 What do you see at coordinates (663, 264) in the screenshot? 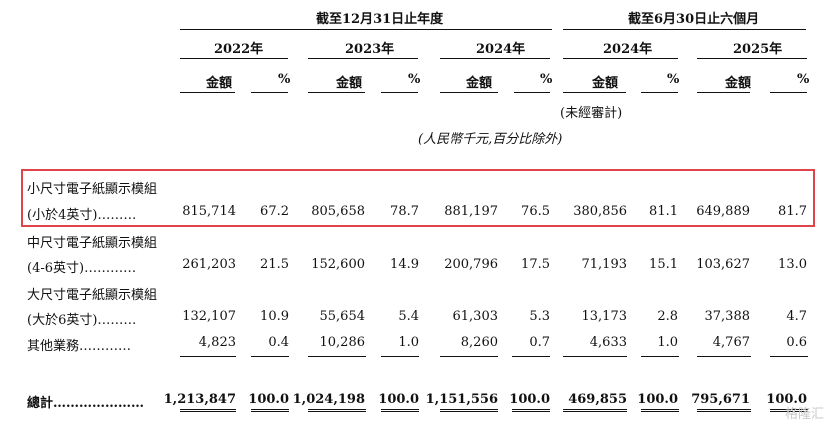
I see `table-cell: 15.1` at bounding box center [663, 264].